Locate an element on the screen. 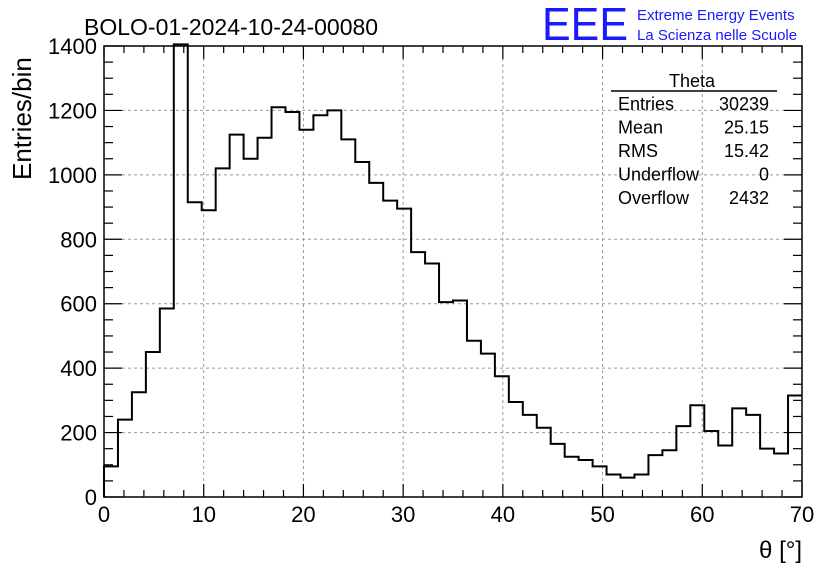 The width and height of the screenshot is (836, 572). y-axis-label: Entries/bin is located at coordinates (22, 118).